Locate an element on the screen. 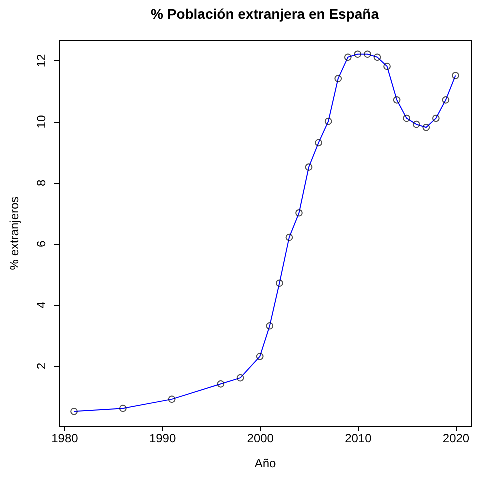 The image size is (500, 491). x-axis-title: Año is located at coordinates (265, 463).